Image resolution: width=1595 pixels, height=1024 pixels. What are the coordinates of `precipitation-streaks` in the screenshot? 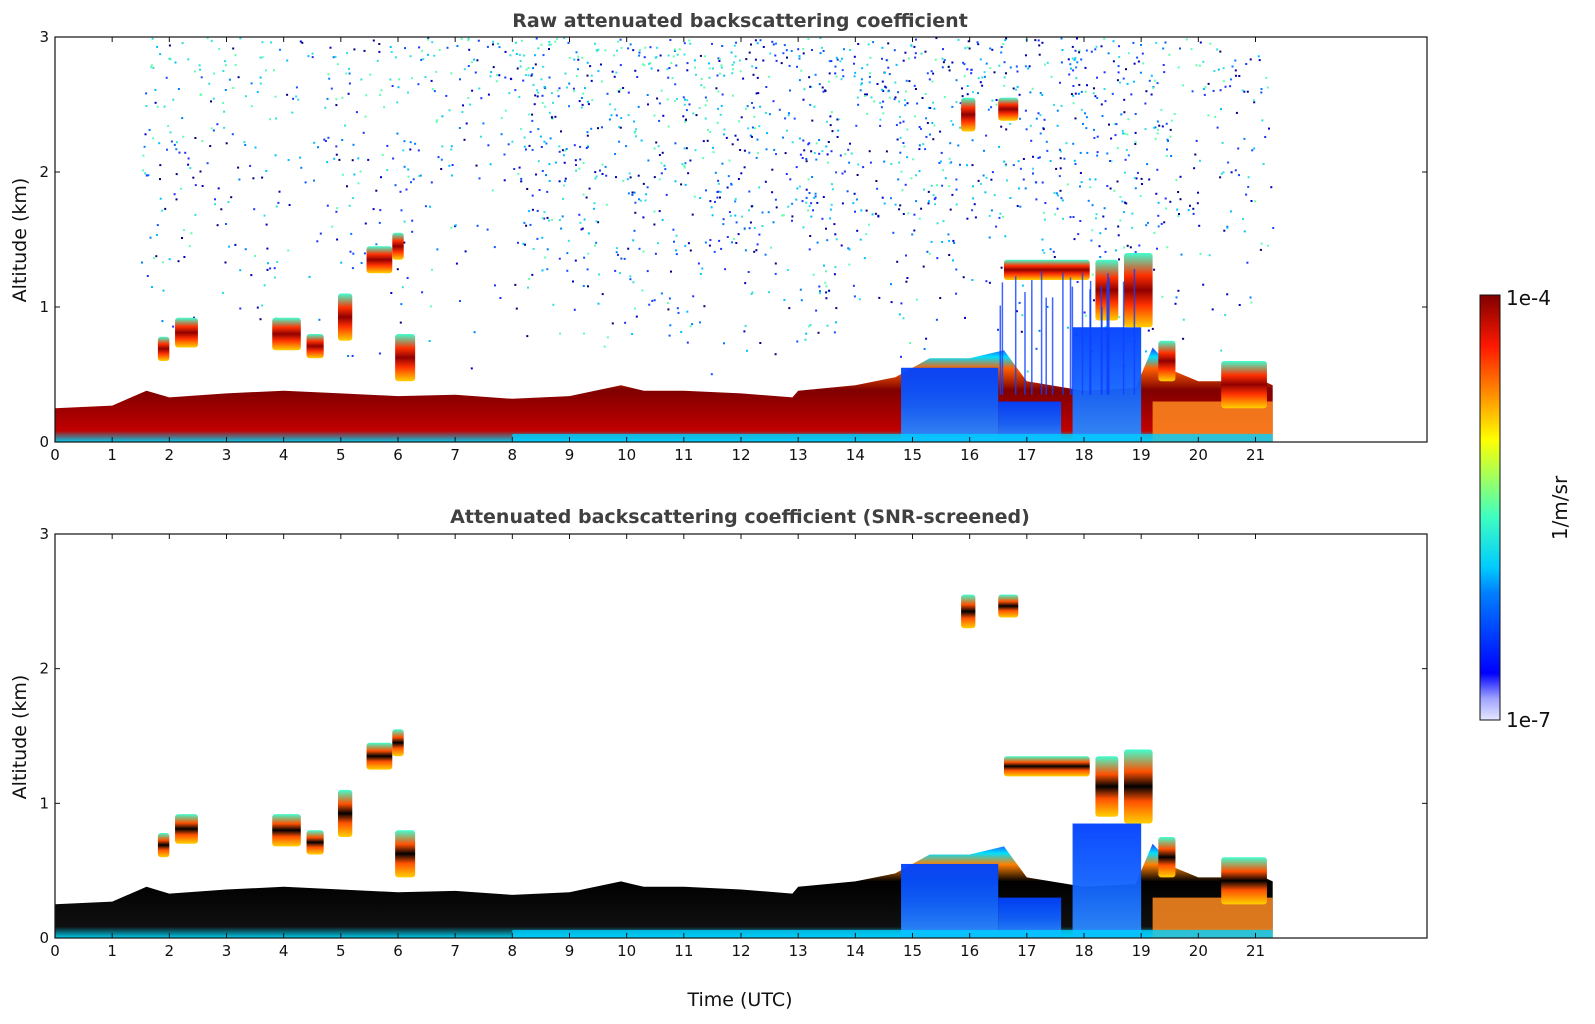 It's located at (1067, 332).